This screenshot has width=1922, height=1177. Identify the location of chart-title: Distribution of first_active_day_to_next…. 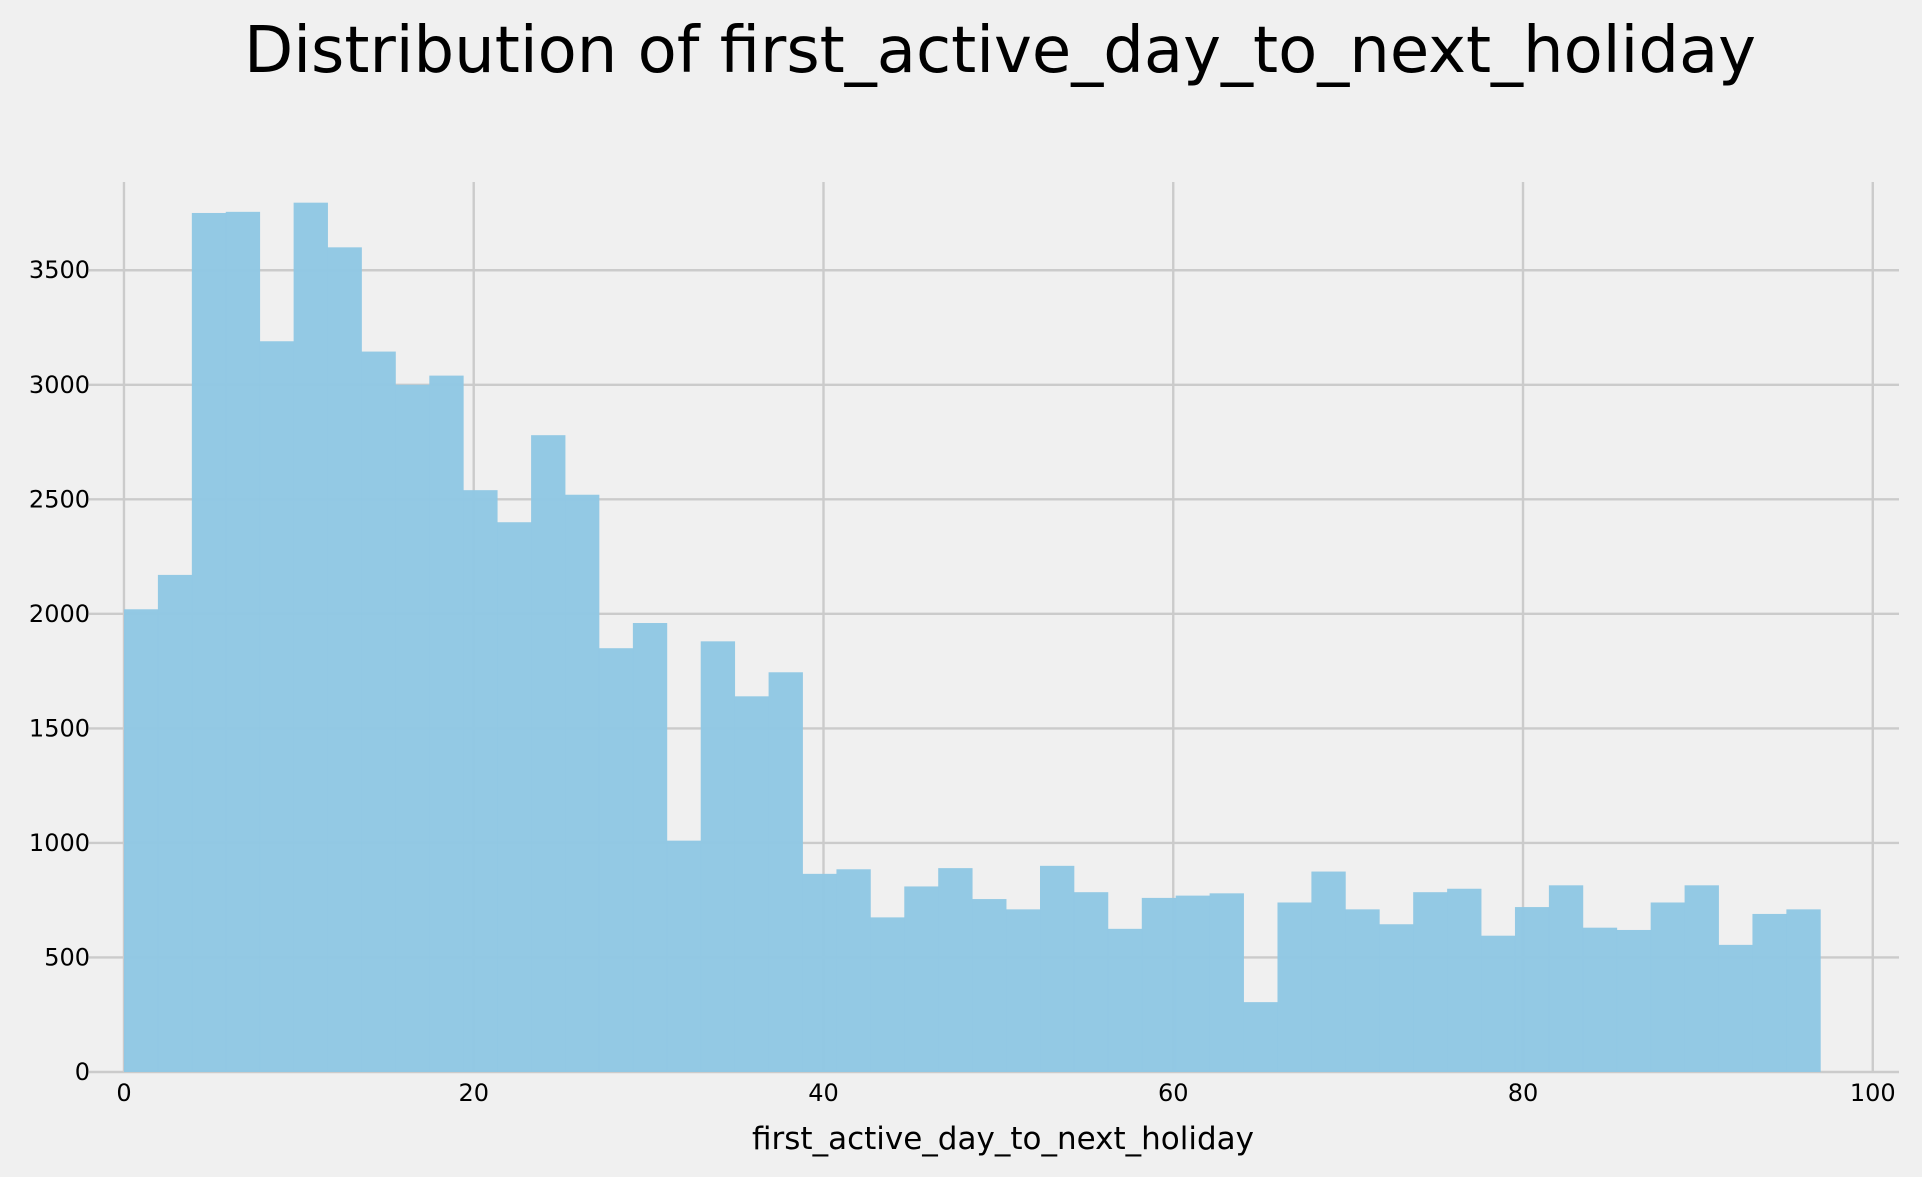
(1000, 51).